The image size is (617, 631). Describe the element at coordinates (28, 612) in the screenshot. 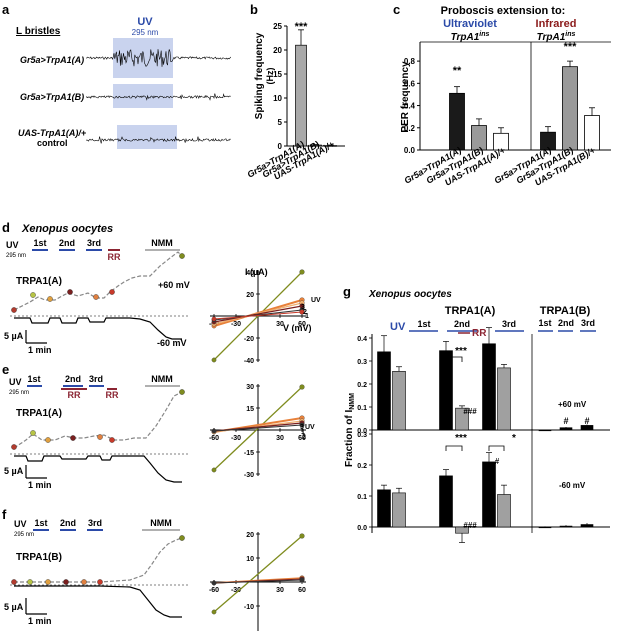

I see `f-scale-bar: 5 µA 1 min` at that location.